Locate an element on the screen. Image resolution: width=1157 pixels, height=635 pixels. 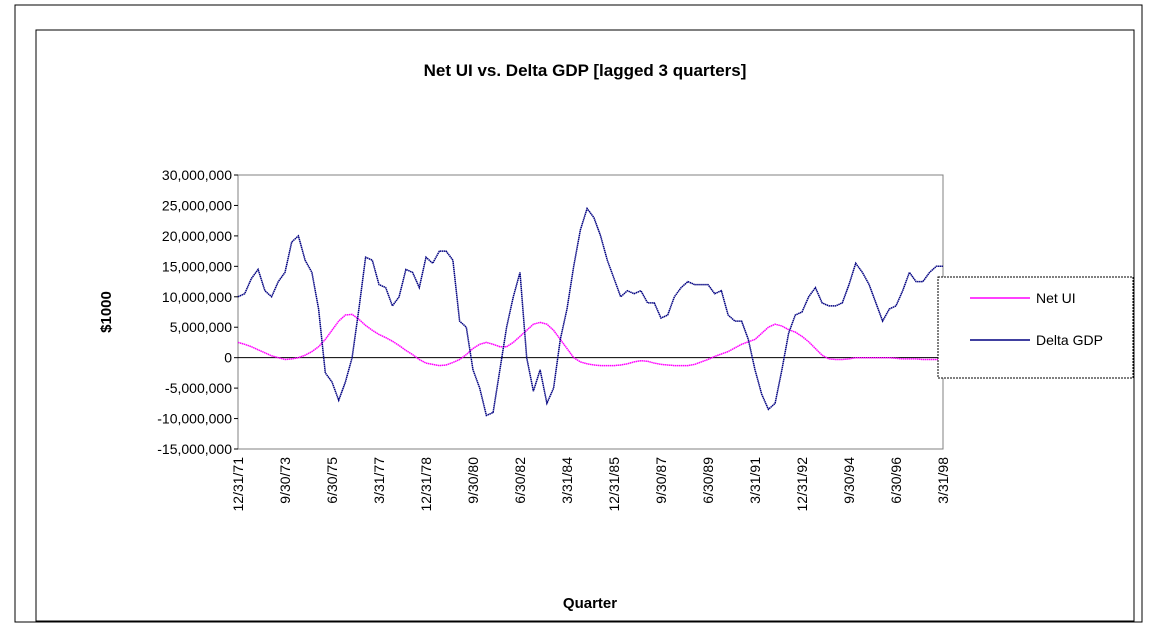
y-tick-label: -15,000,000 is located at coordinates (194, 449).